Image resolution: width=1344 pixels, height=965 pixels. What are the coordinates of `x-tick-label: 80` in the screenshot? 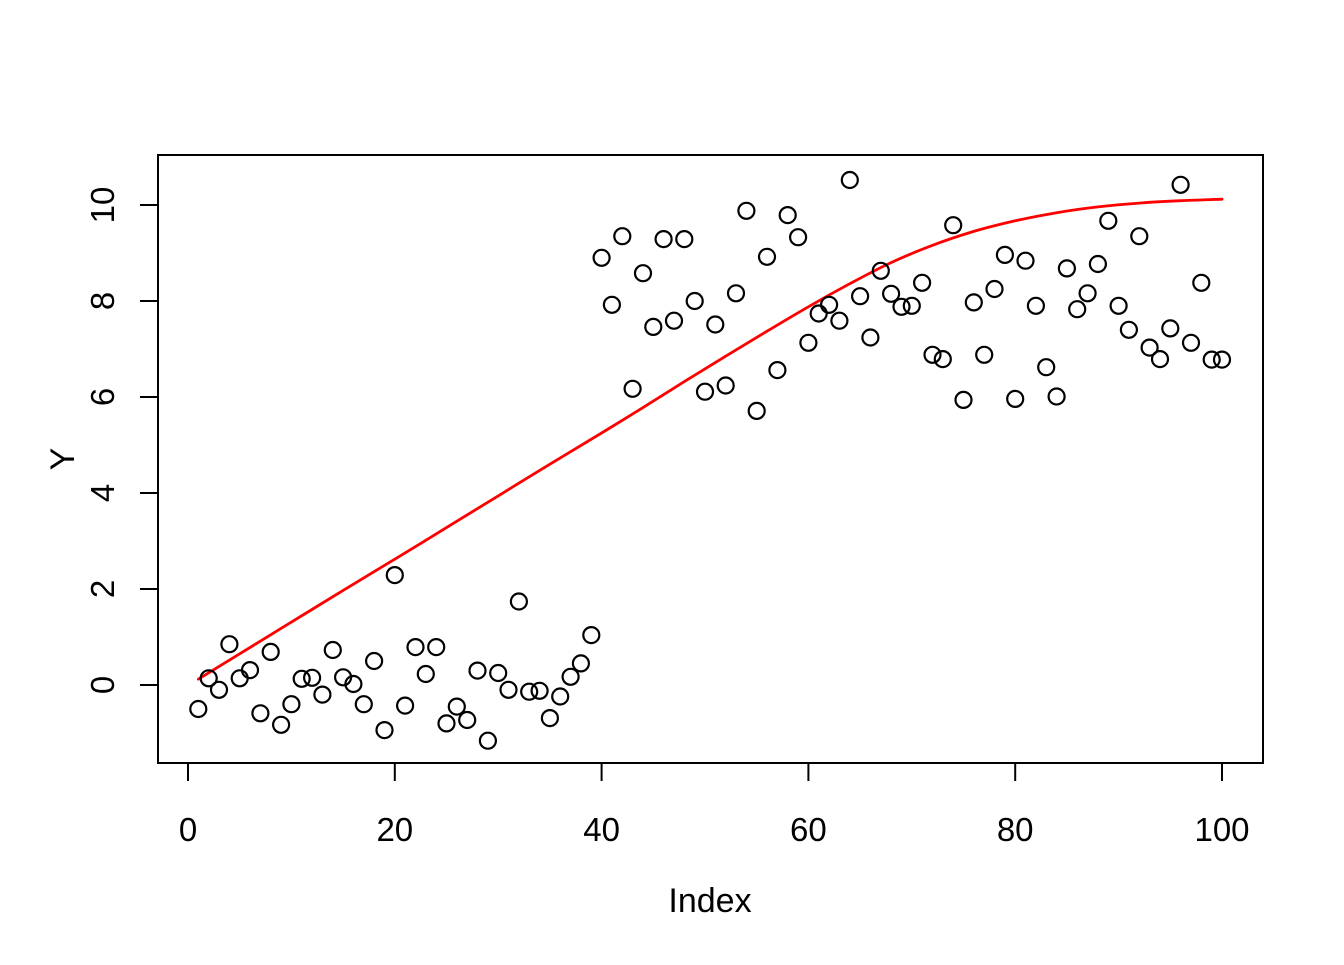 It's located at (1015, 829).